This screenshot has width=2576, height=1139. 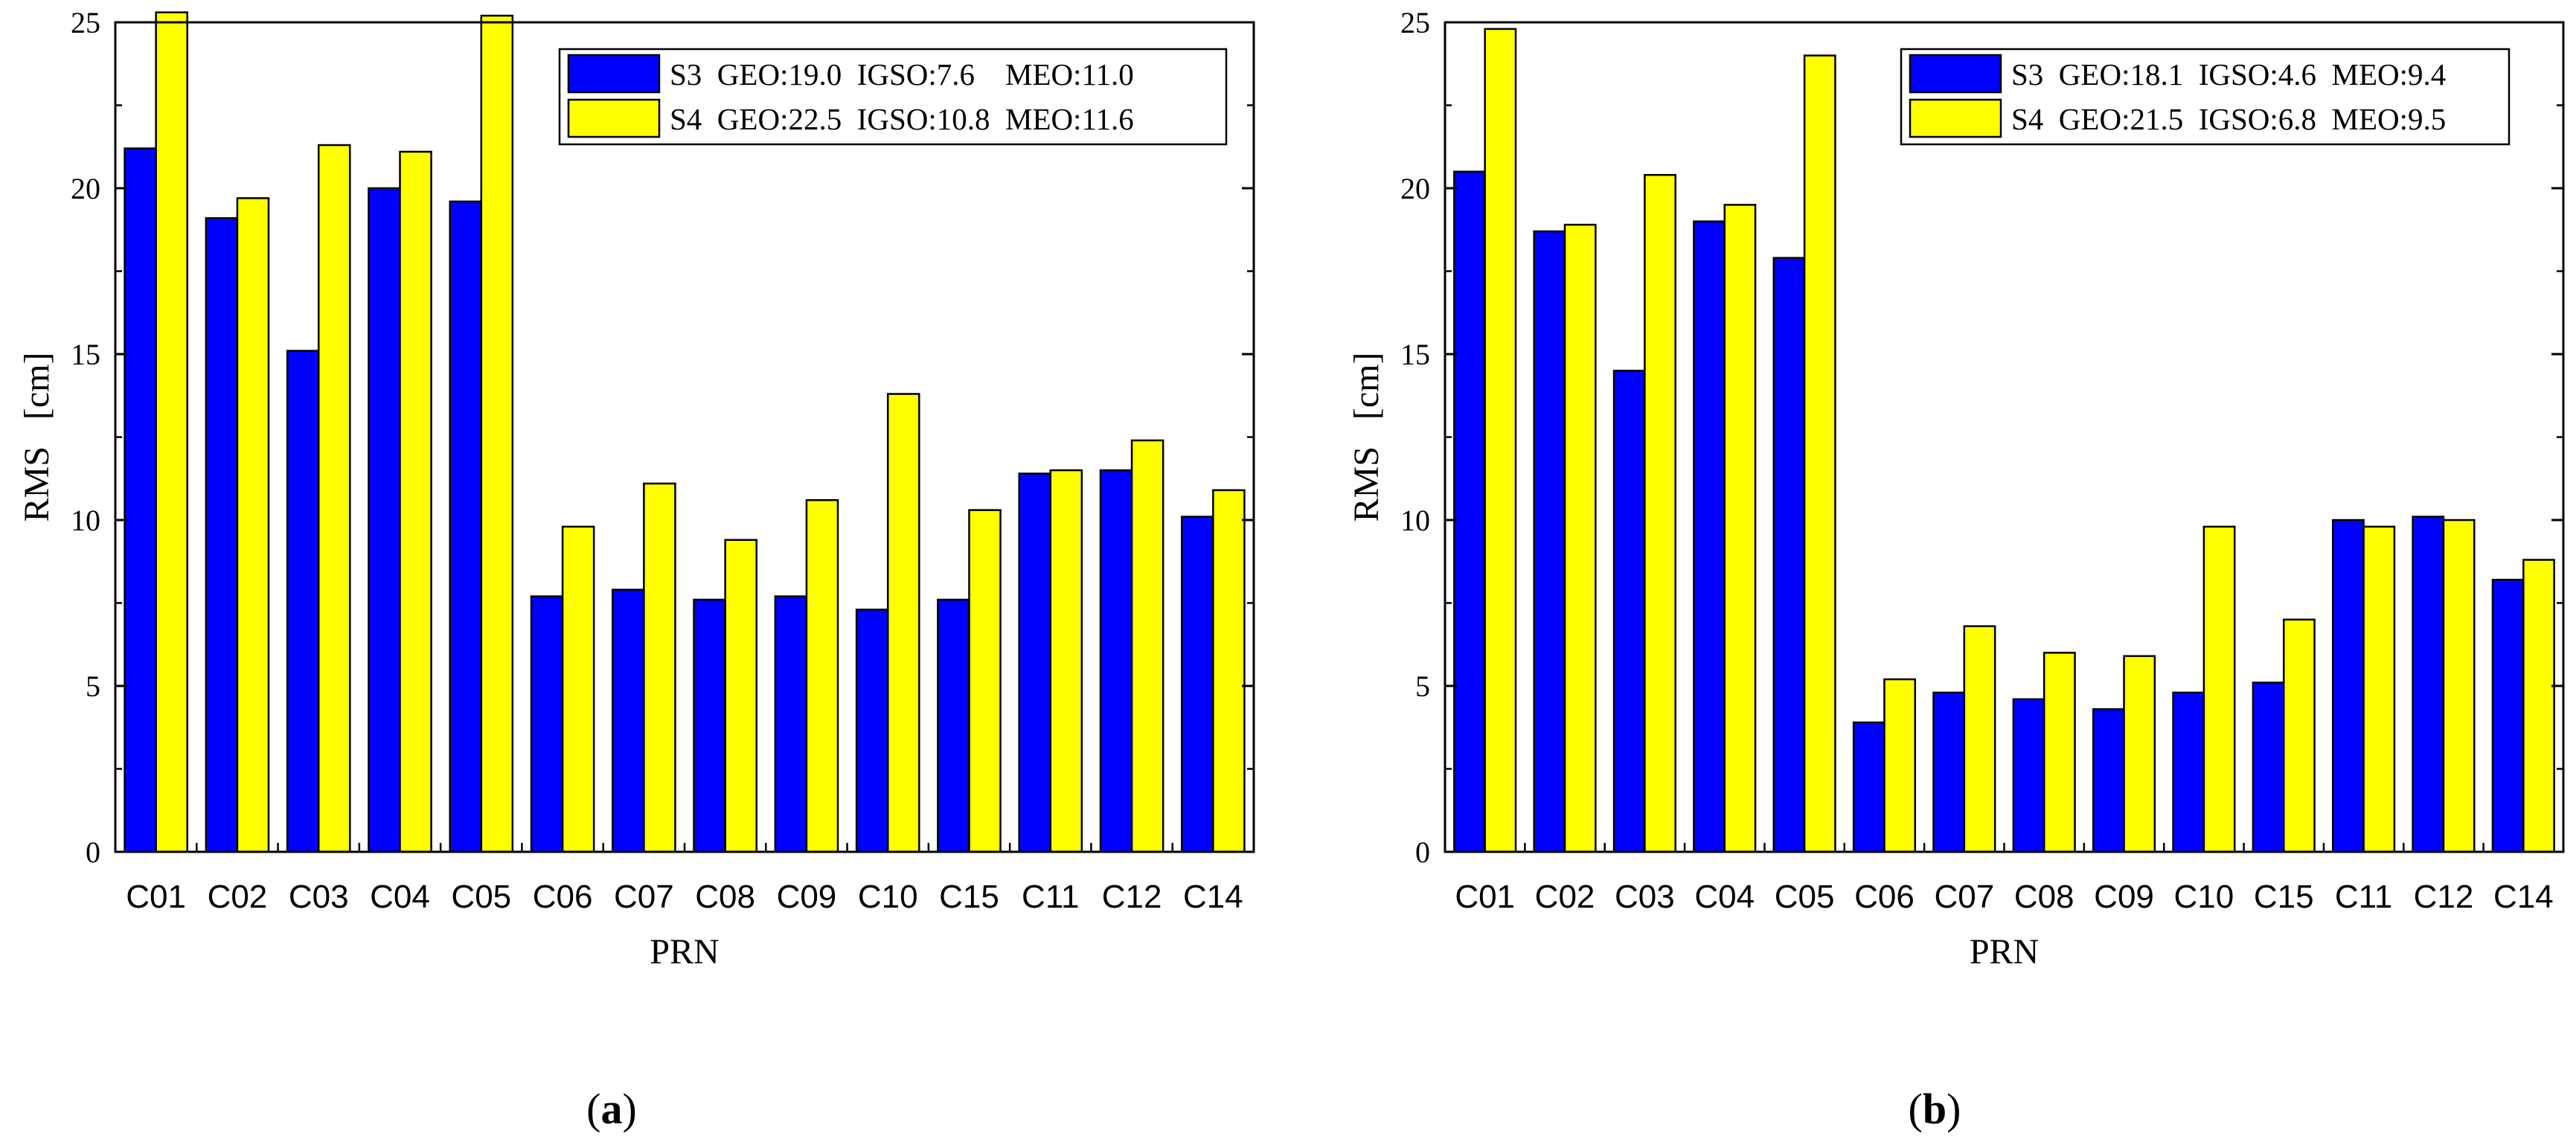 I want to click on legend-swatch-s4, so click(x=614, y=118).